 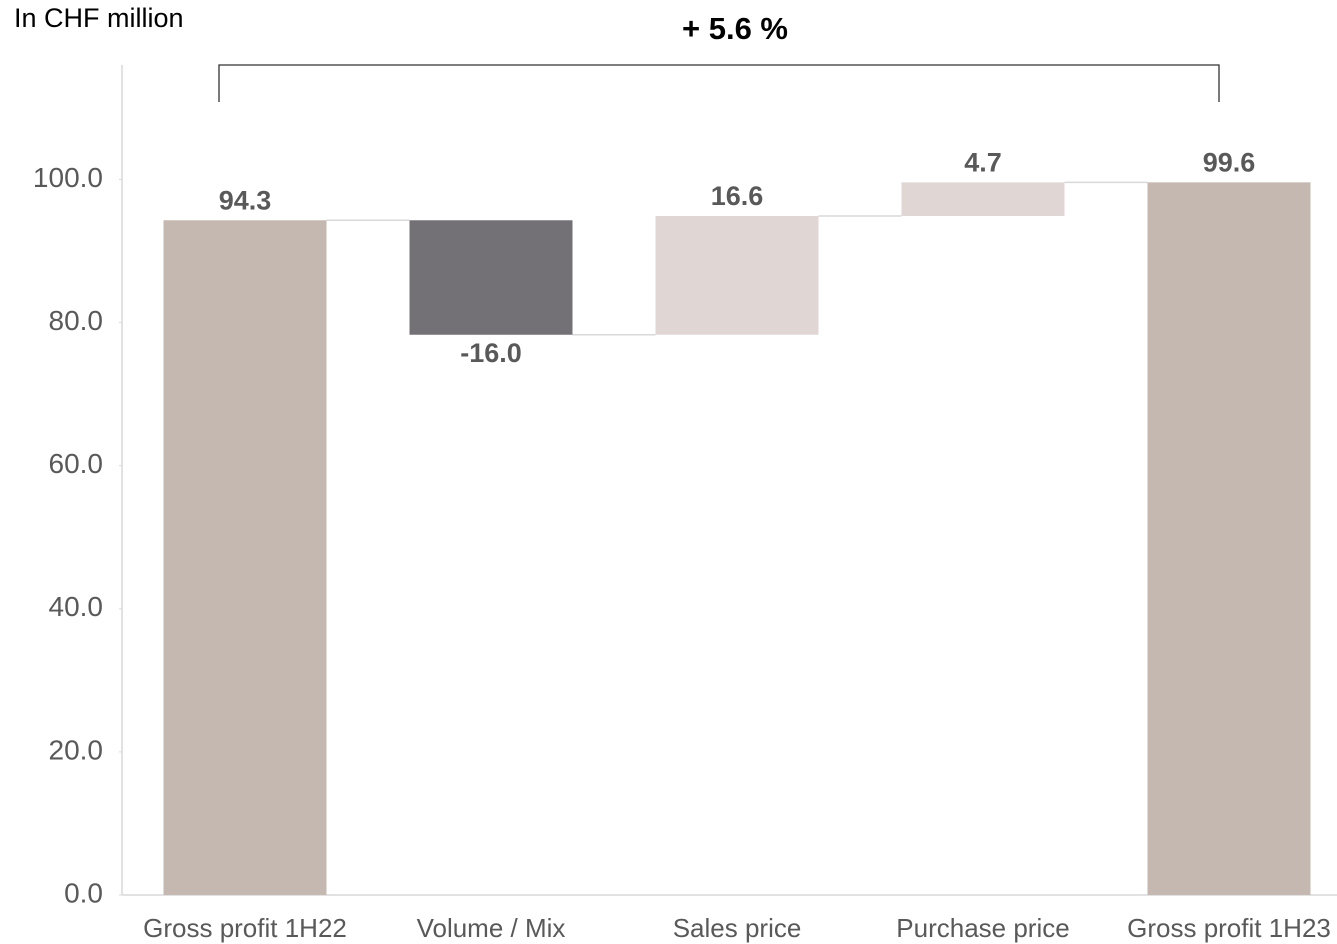 I want to click on value-label: 99.6, so click(x=1229, y=162).